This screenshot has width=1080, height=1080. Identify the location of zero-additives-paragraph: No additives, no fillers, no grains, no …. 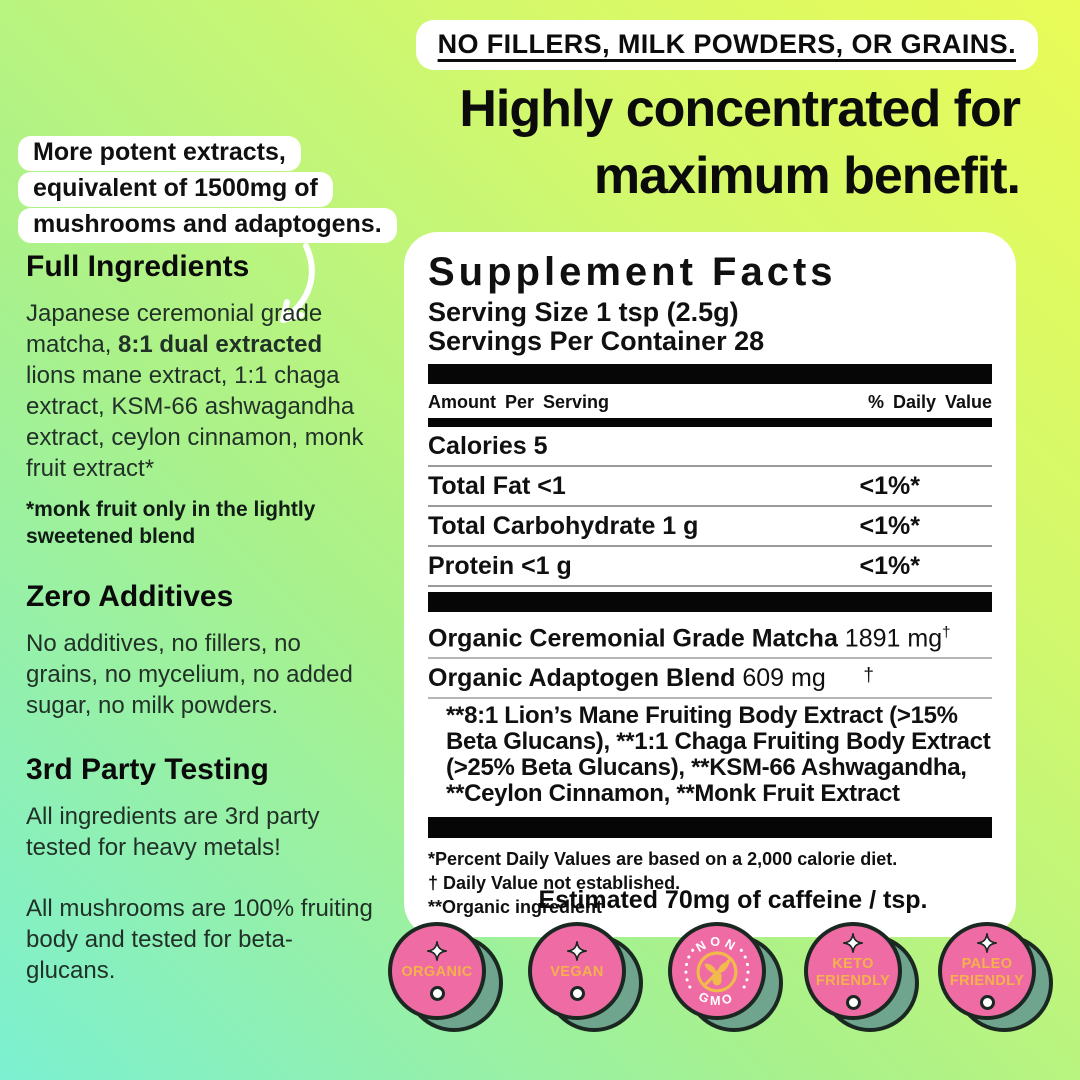
(189, 674).